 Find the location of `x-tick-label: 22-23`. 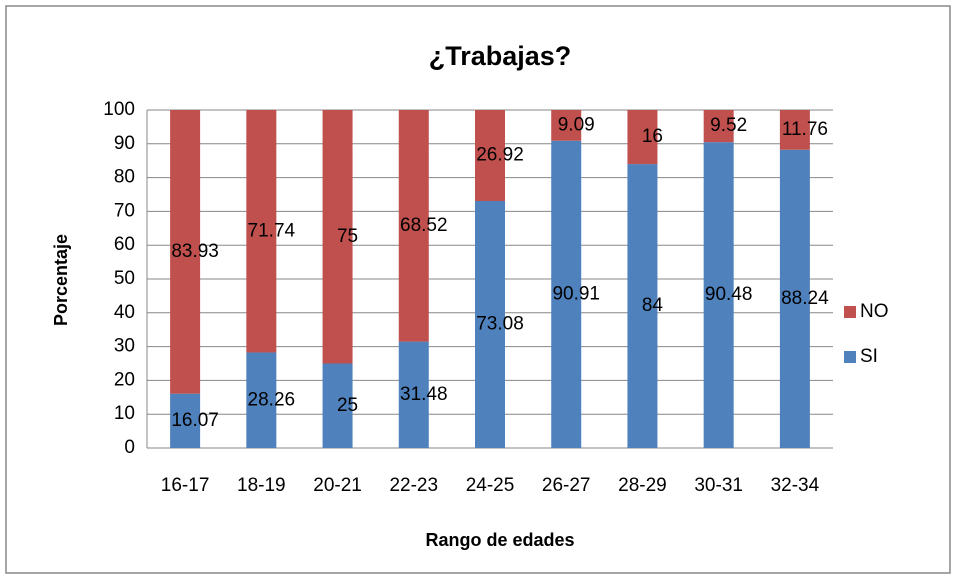

x-tick-label: 22-23 is located at coordinates (413, 485).